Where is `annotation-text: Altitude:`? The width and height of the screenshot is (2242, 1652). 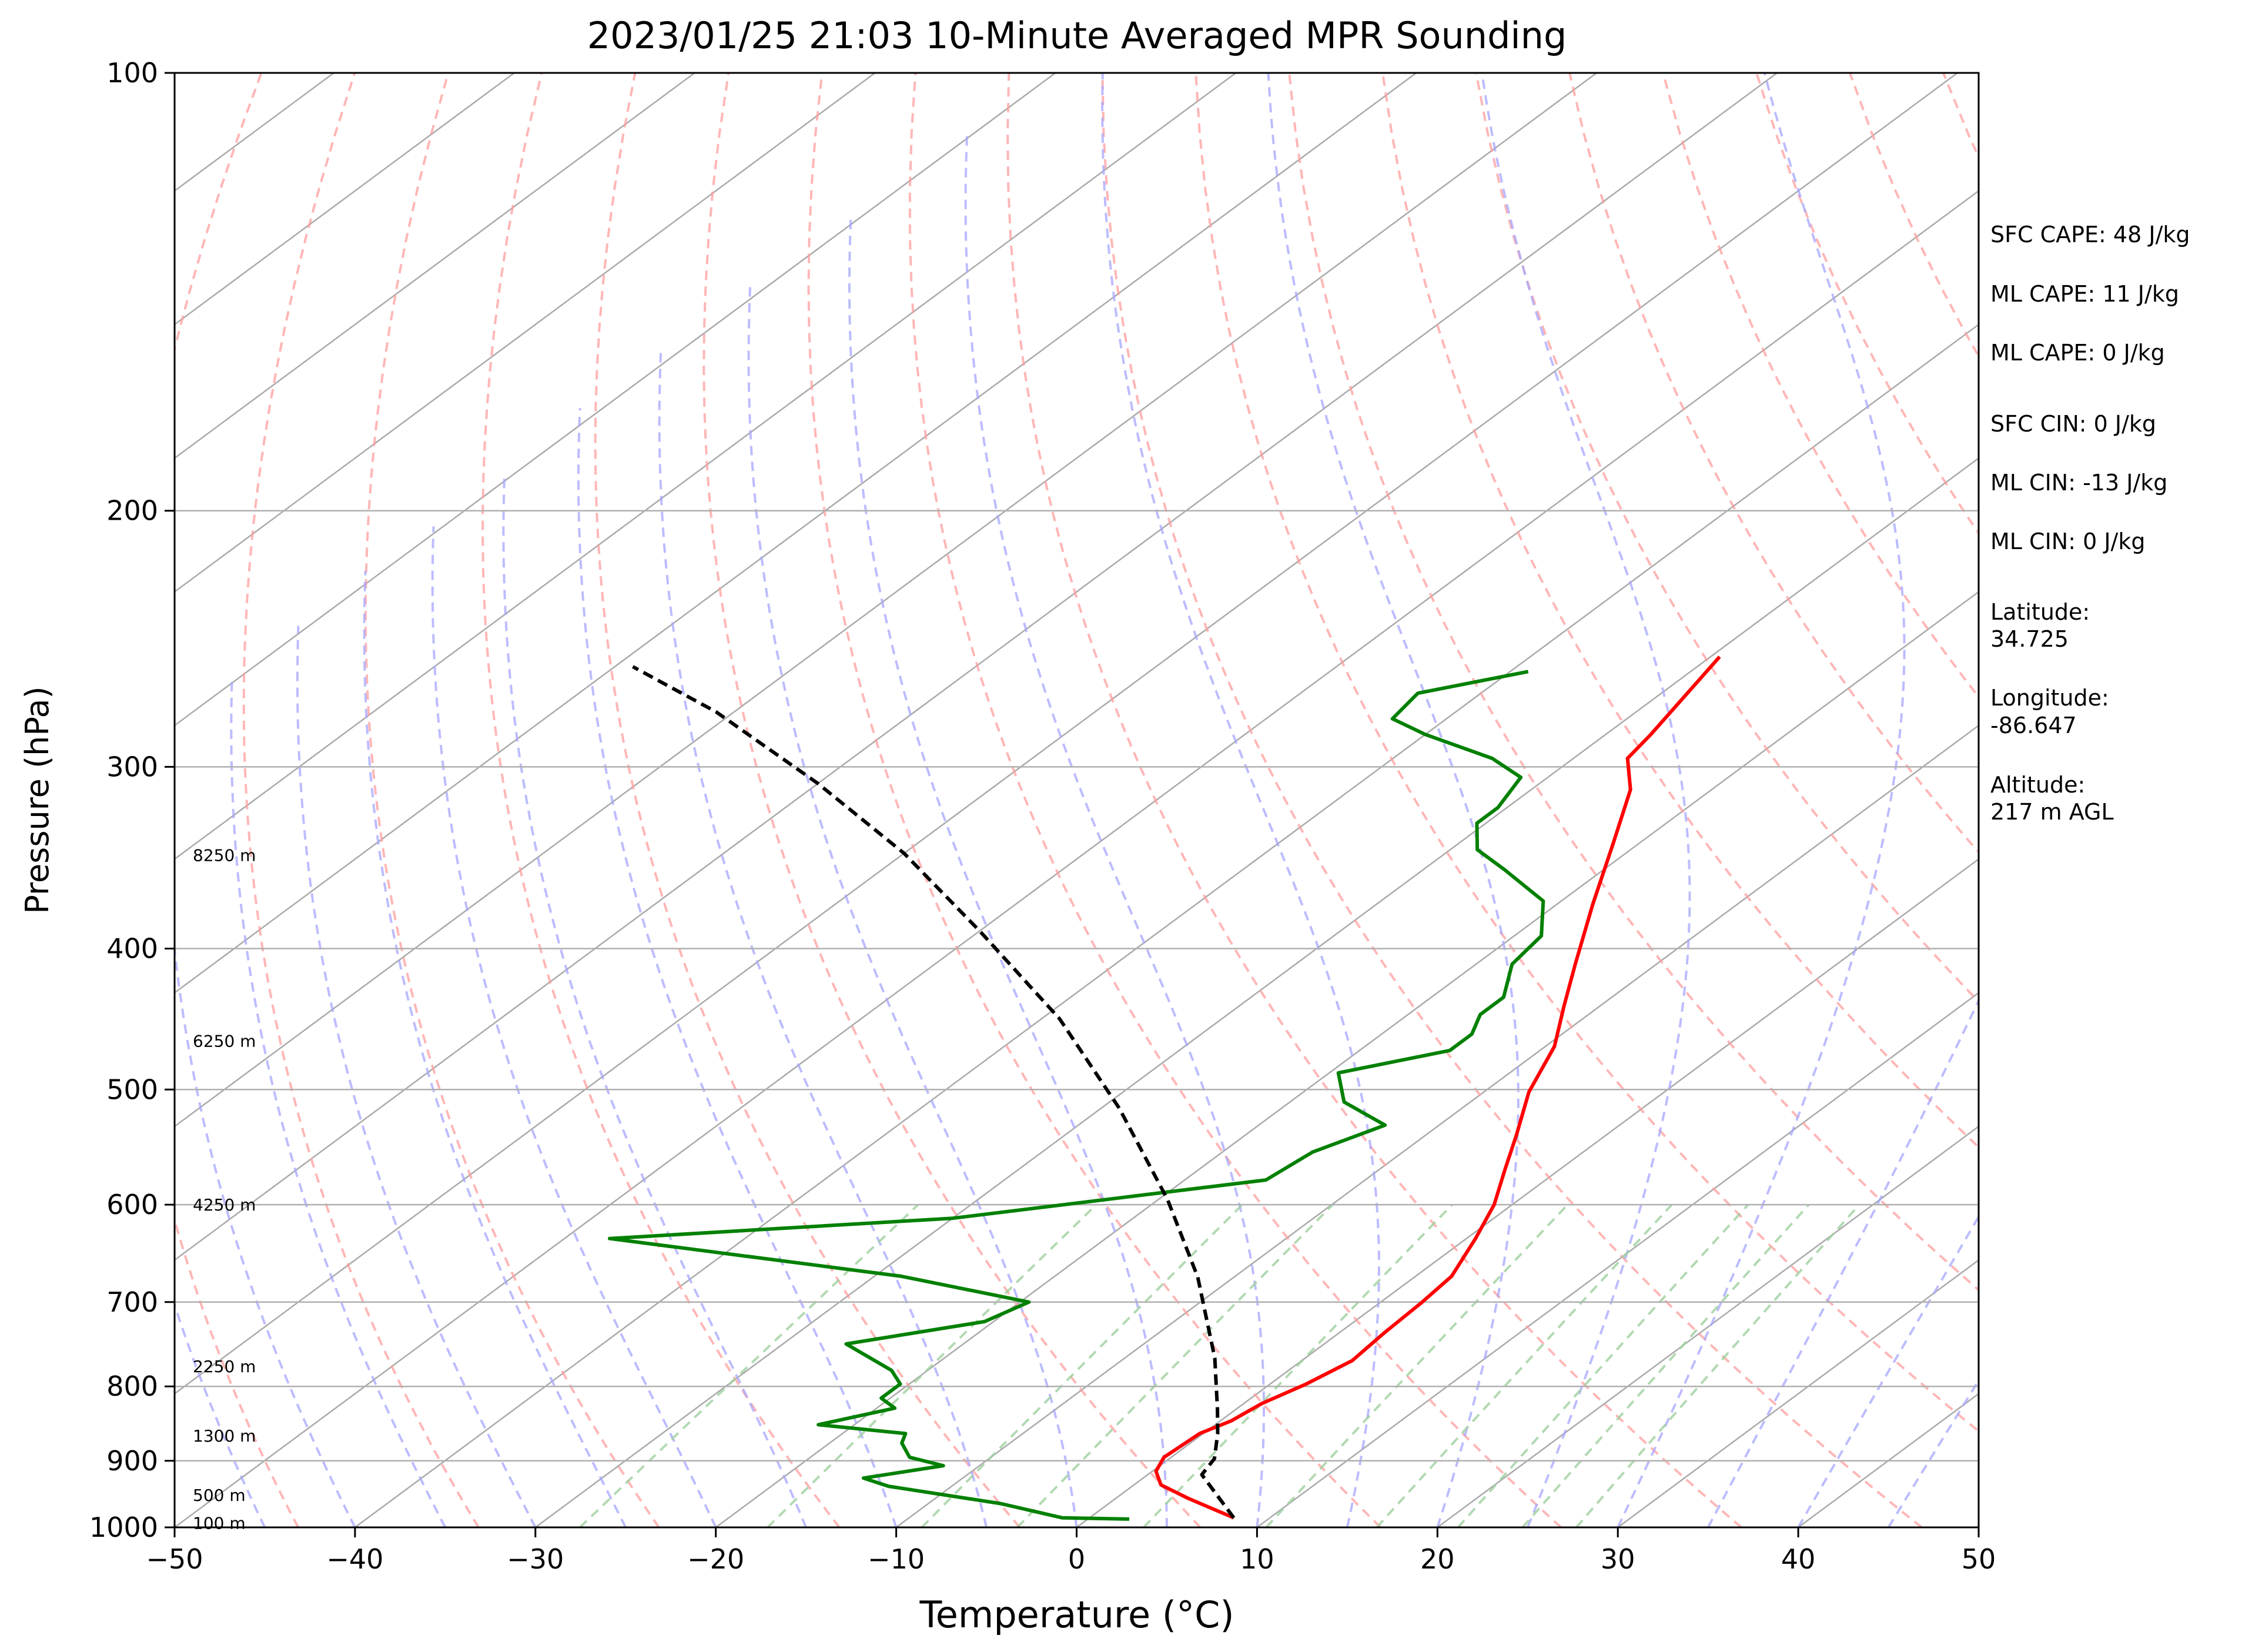
annotation-text: Altitude: is located at coordinates (2038, 785).